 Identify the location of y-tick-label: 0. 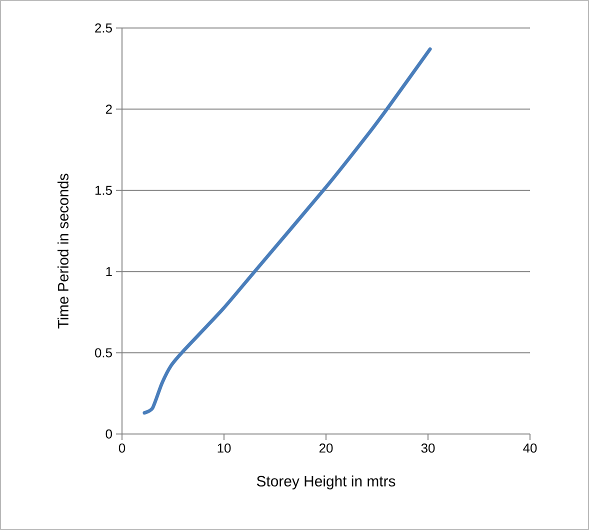
(109, 434).